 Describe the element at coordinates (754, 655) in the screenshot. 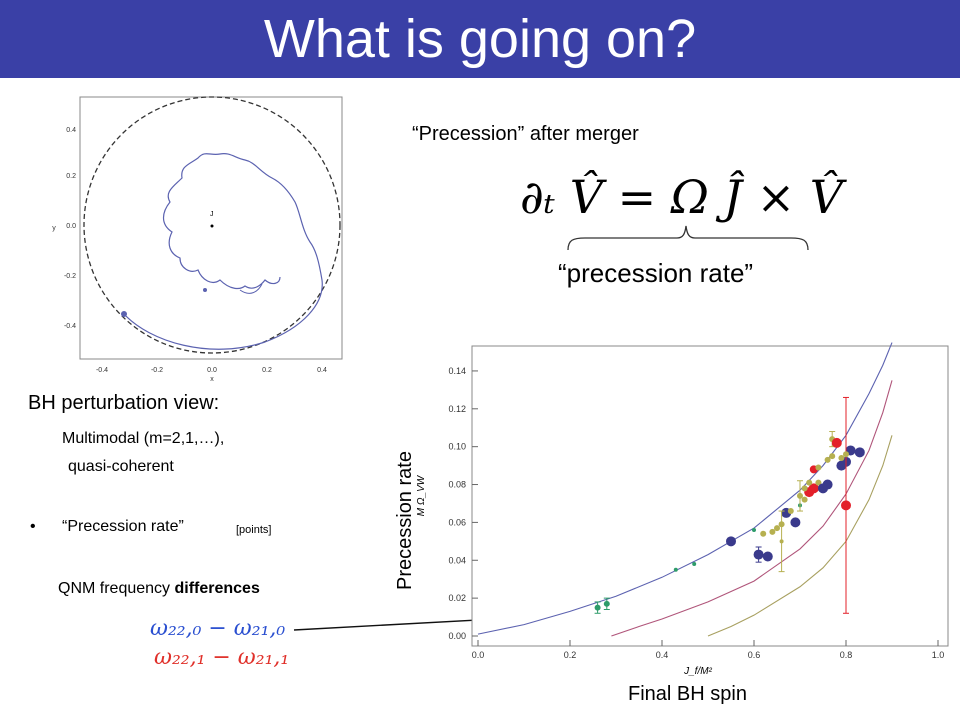

I see `chart-xtick-label: 0.6` at that location.